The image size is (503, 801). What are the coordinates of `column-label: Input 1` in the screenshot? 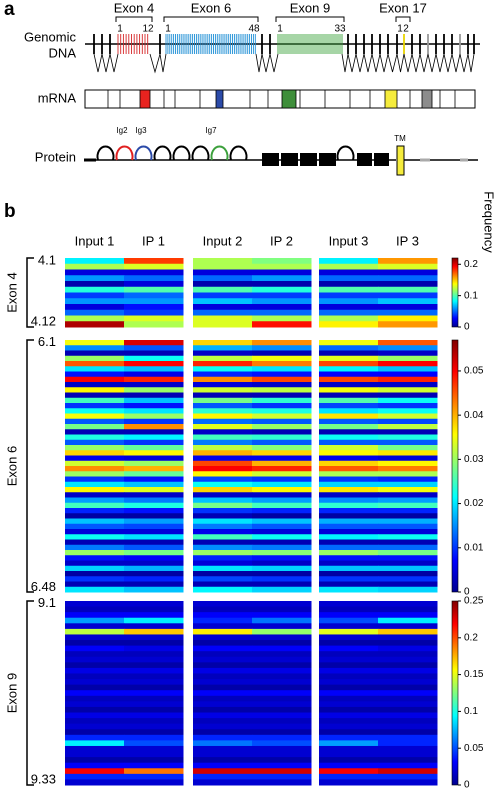 It's located at (95, 240).